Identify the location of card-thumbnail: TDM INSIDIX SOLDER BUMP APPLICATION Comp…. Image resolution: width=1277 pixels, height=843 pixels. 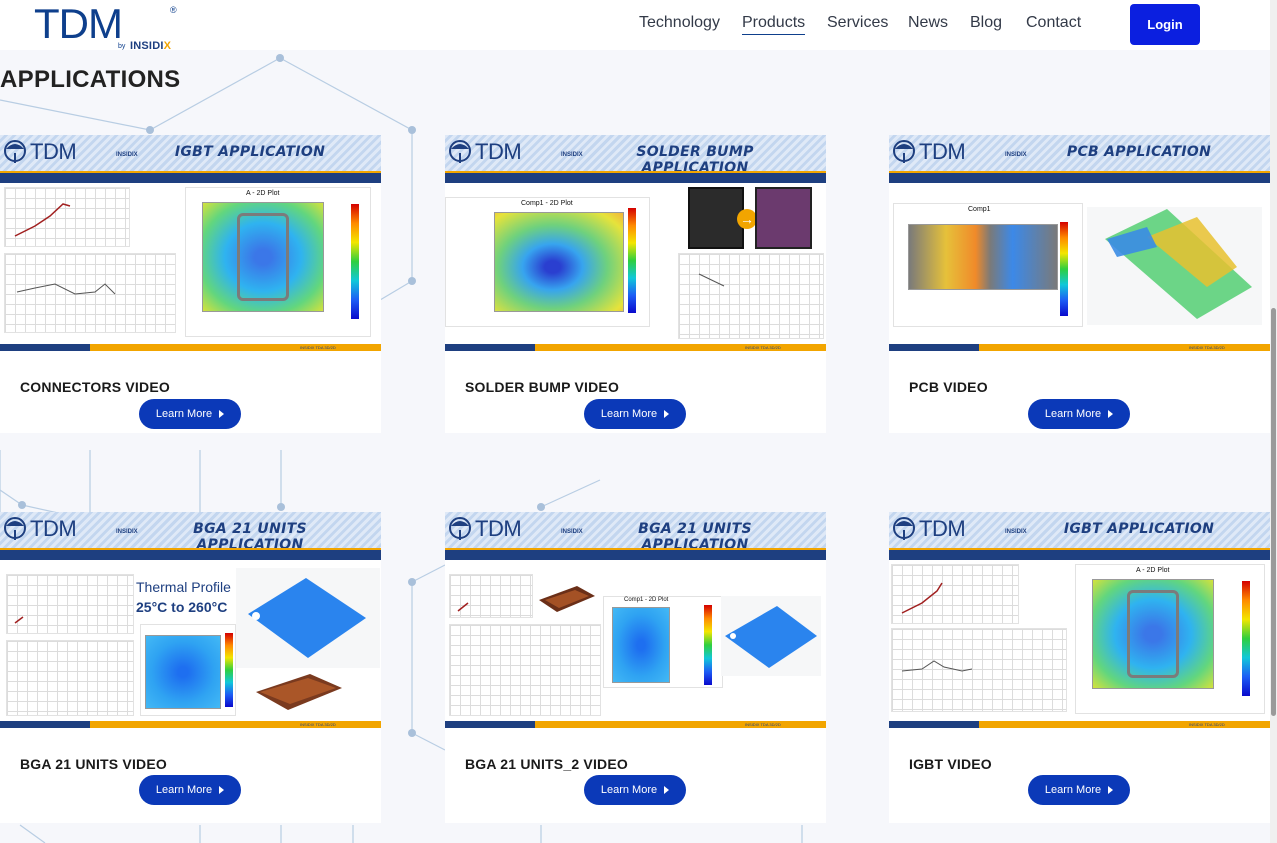
(635, 243).